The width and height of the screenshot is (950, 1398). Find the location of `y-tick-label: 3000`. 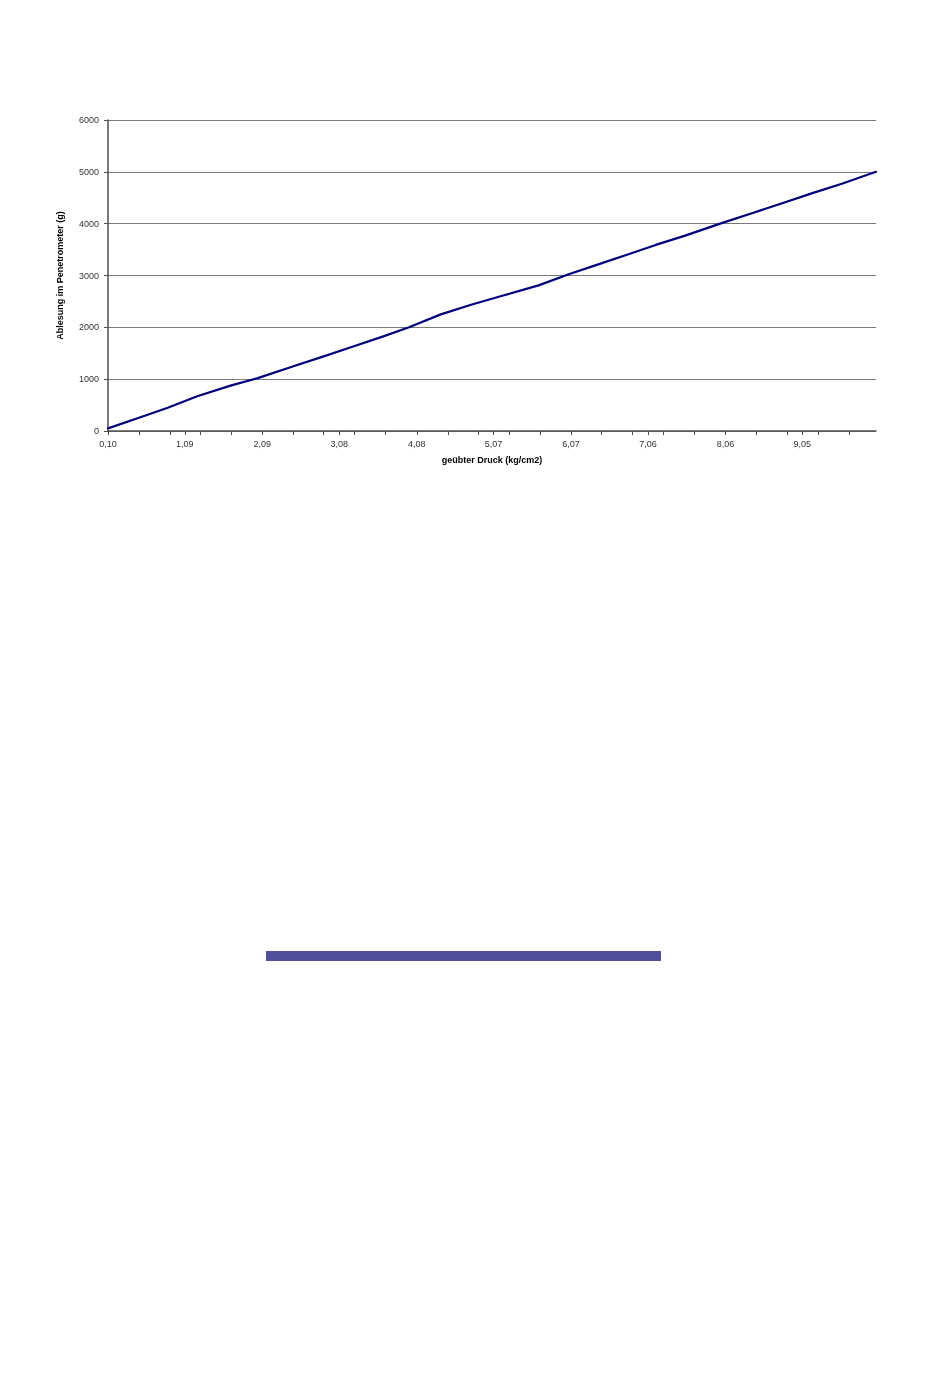

y-tick-label: 3000 is located at coordinates (88, 275).